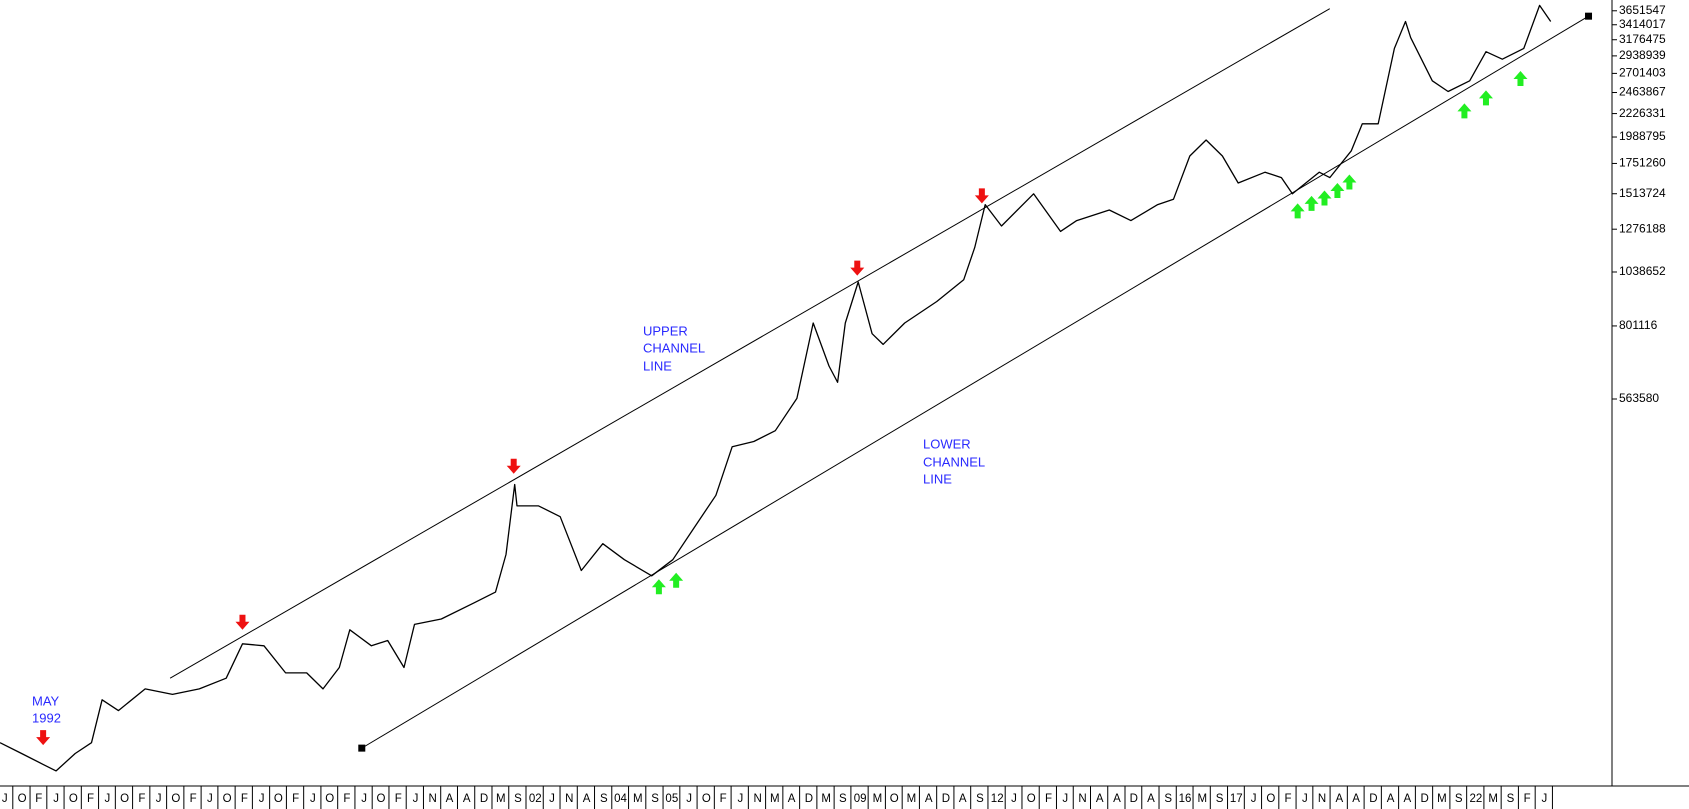 The width and height of the screenshot is (1689, 809). What do you see at coordinates (1642, 193) in the screenshot?
I see `y-tick-label: 1513724` at bounding box center [1642, 193].